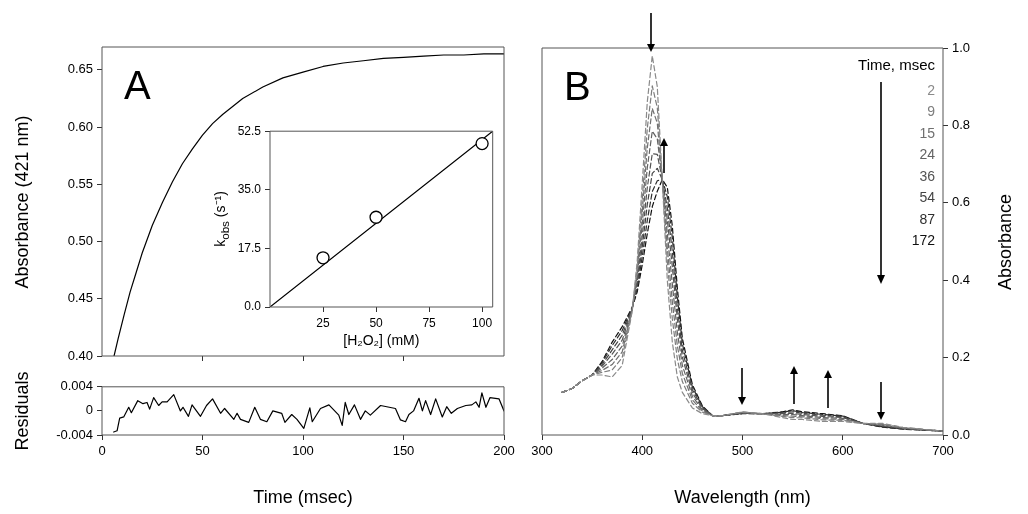  What do you see at coordinates (80, 183) in the screenshot?
I see `y-tick-label: 0.55` at bounding box center [80, 183].